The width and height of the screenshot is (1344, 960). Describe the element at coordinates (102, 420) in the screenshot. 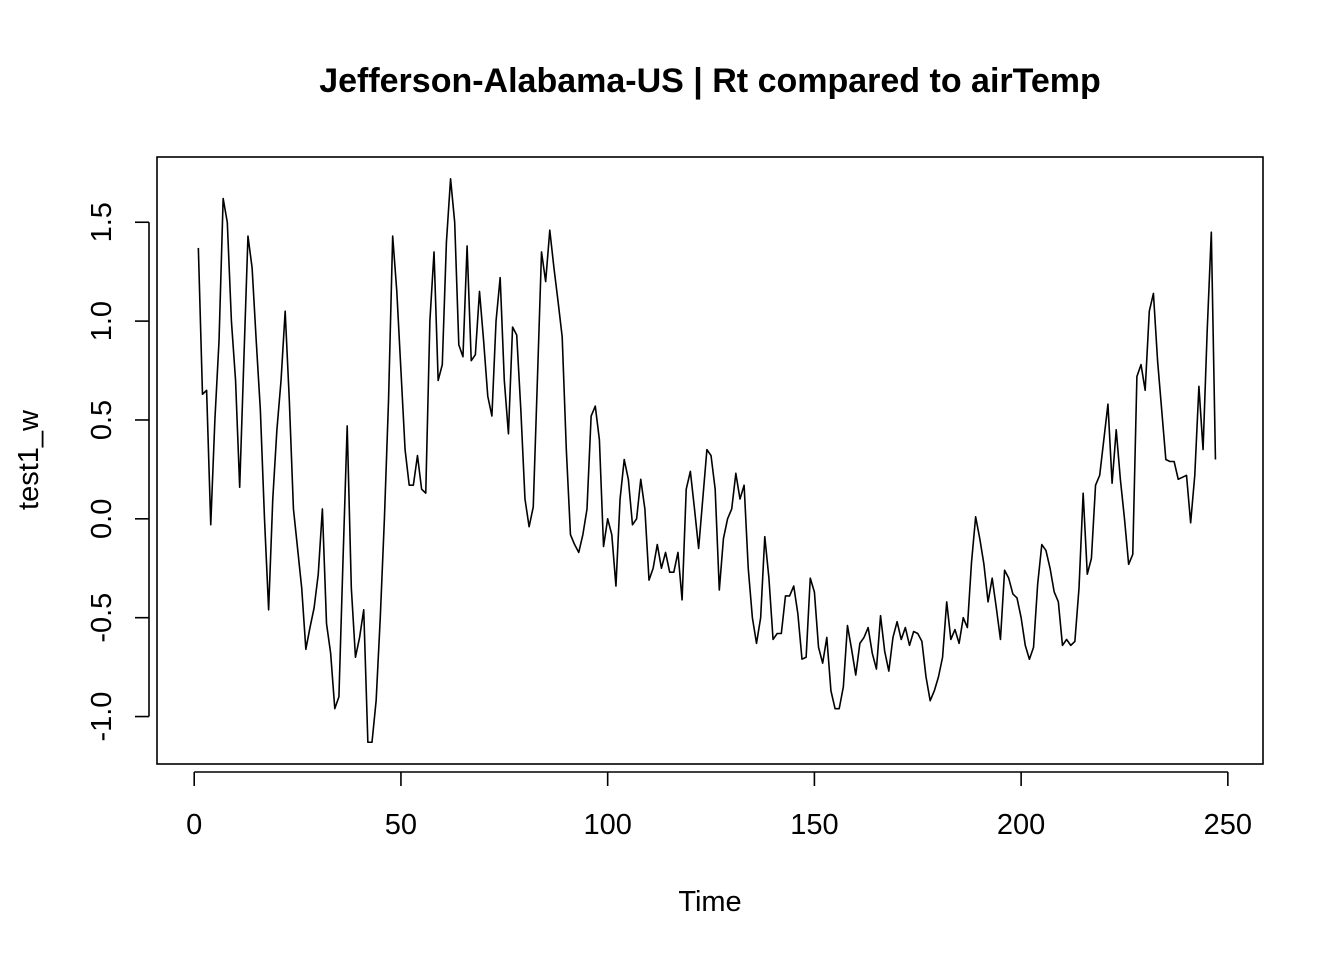

I see `y-tick-label: 0.5` at that location.